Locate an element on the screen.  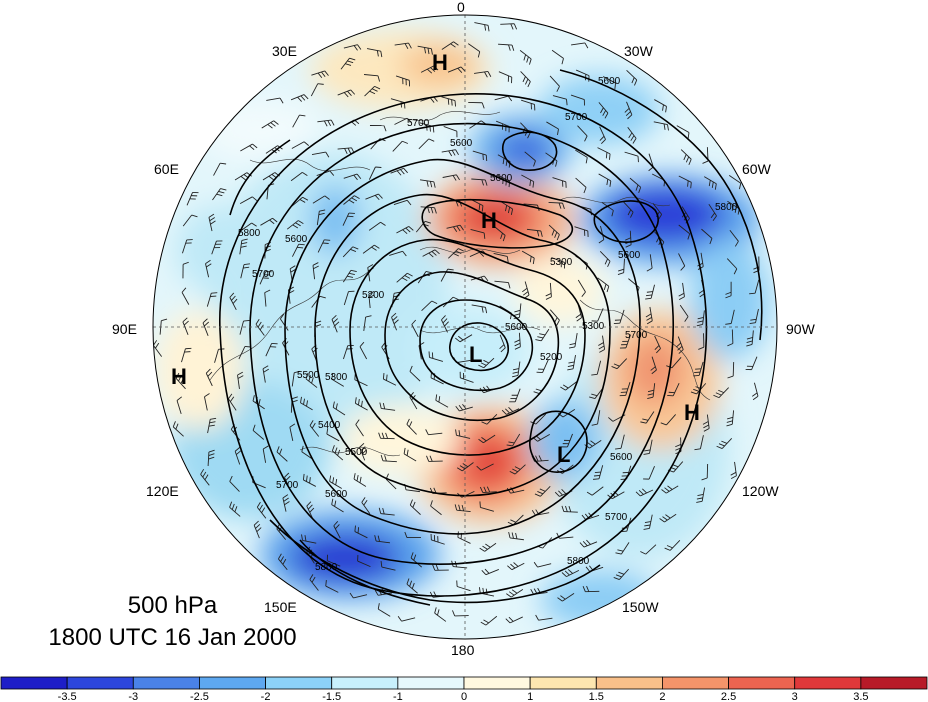
longitude-label-30e: 30E is located at coordinates (284, 51).